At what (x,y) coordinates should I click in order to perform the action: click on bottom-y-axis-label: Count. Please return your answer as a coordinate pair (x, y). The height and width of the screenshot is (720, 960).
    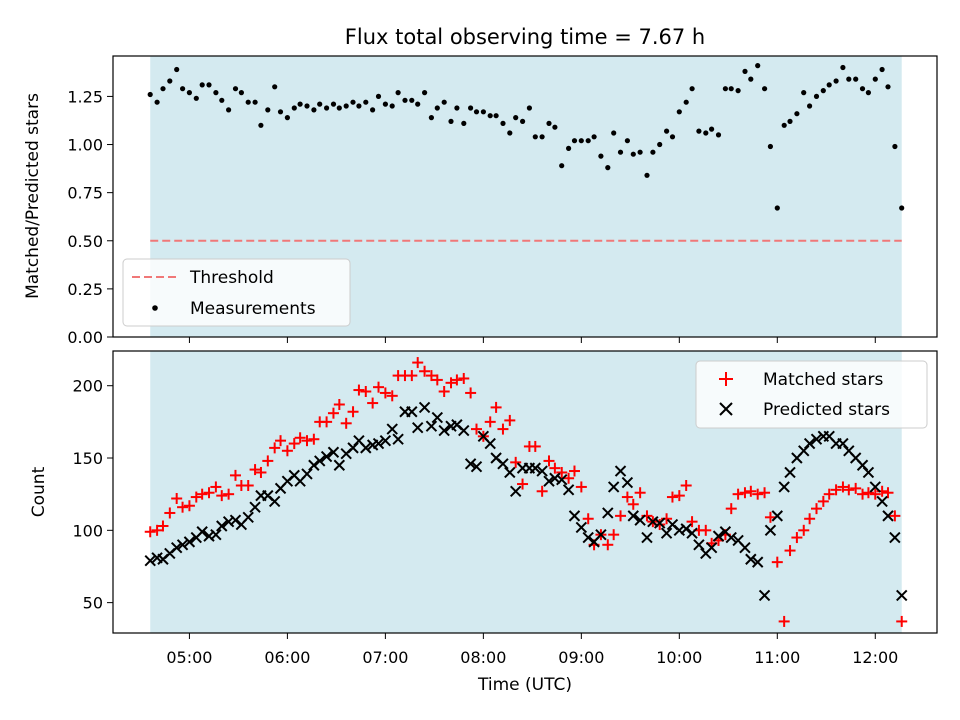
    Looking at the image, I should click on (39, 491).